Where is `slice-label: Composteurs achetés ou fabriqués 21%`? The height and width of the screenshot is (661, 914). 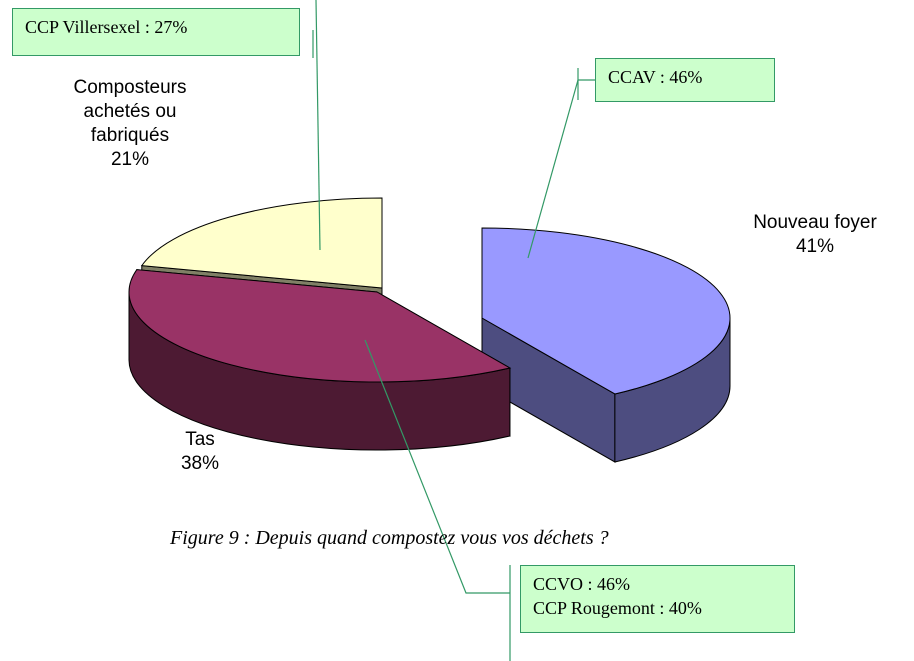
slice-label: Composteurs achetés ou fabriqués 21% is located at coordinates (130, 124).